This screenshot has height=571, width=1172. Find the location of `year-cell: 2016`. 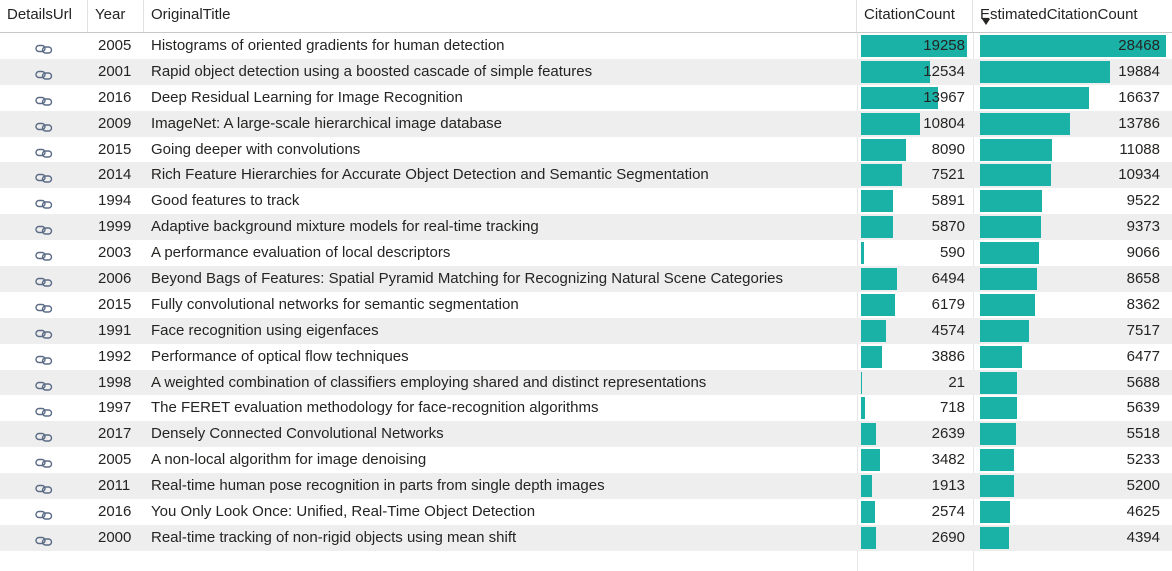

year-cell: 2016 is located at coordinates (115, 512).